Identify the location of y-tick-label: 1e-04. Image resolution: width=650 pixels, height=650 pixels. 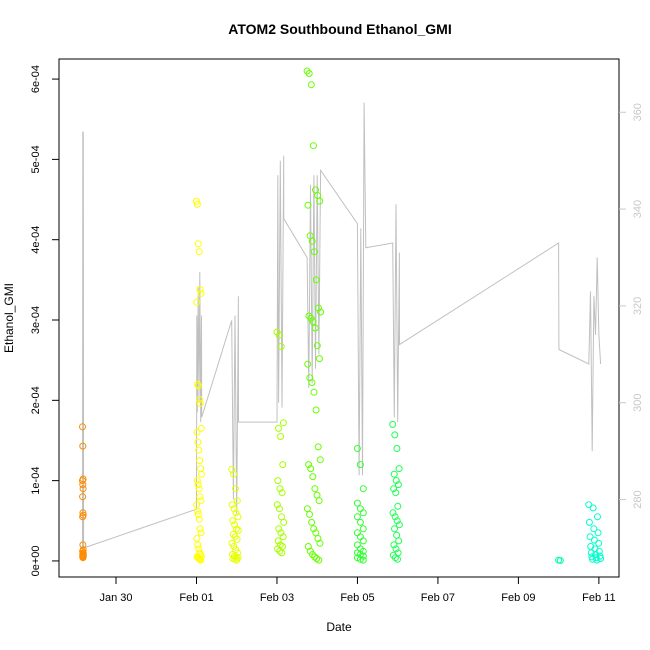
(36, 481).